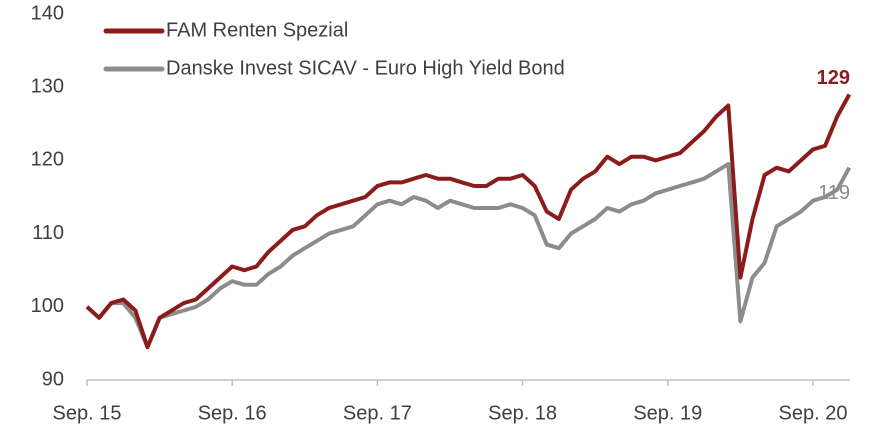 The image size is (873, 430). I want to click on y-tick-label: 100, so click(47, 306).